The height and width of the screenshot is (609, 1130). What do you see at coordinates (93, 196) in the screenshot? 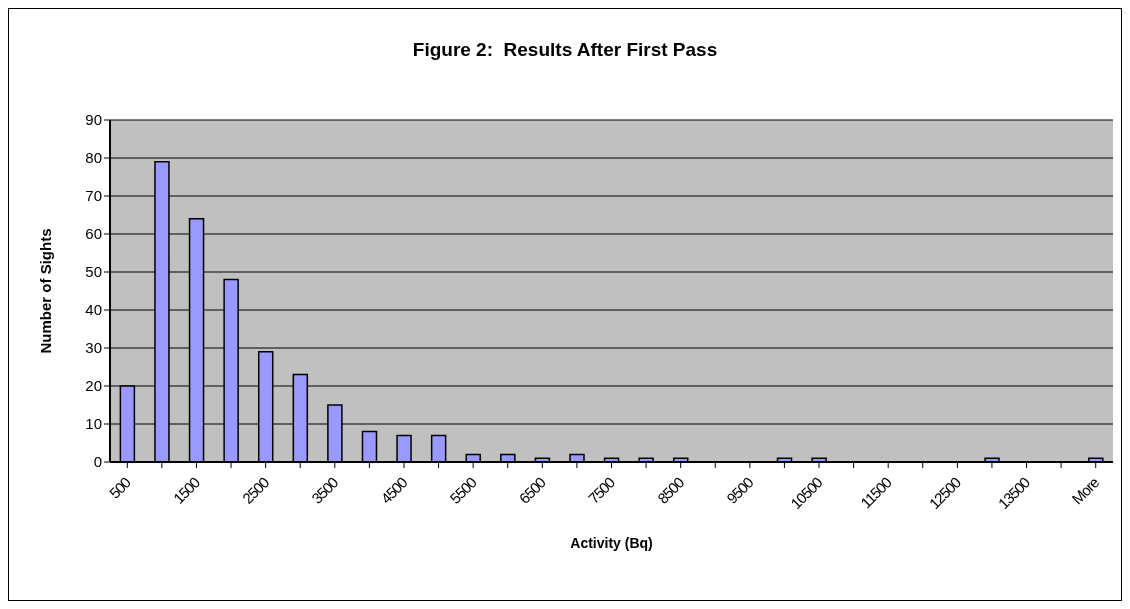
I see `y-tick-label: 70` at bounding box center [93, 196].